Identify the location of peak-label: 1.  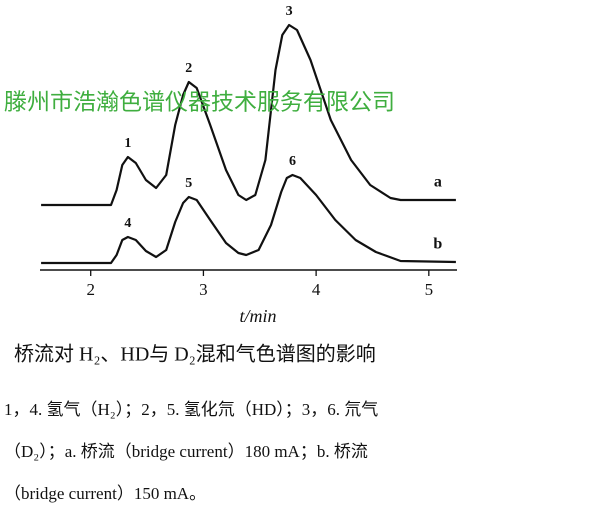
(127, 143).